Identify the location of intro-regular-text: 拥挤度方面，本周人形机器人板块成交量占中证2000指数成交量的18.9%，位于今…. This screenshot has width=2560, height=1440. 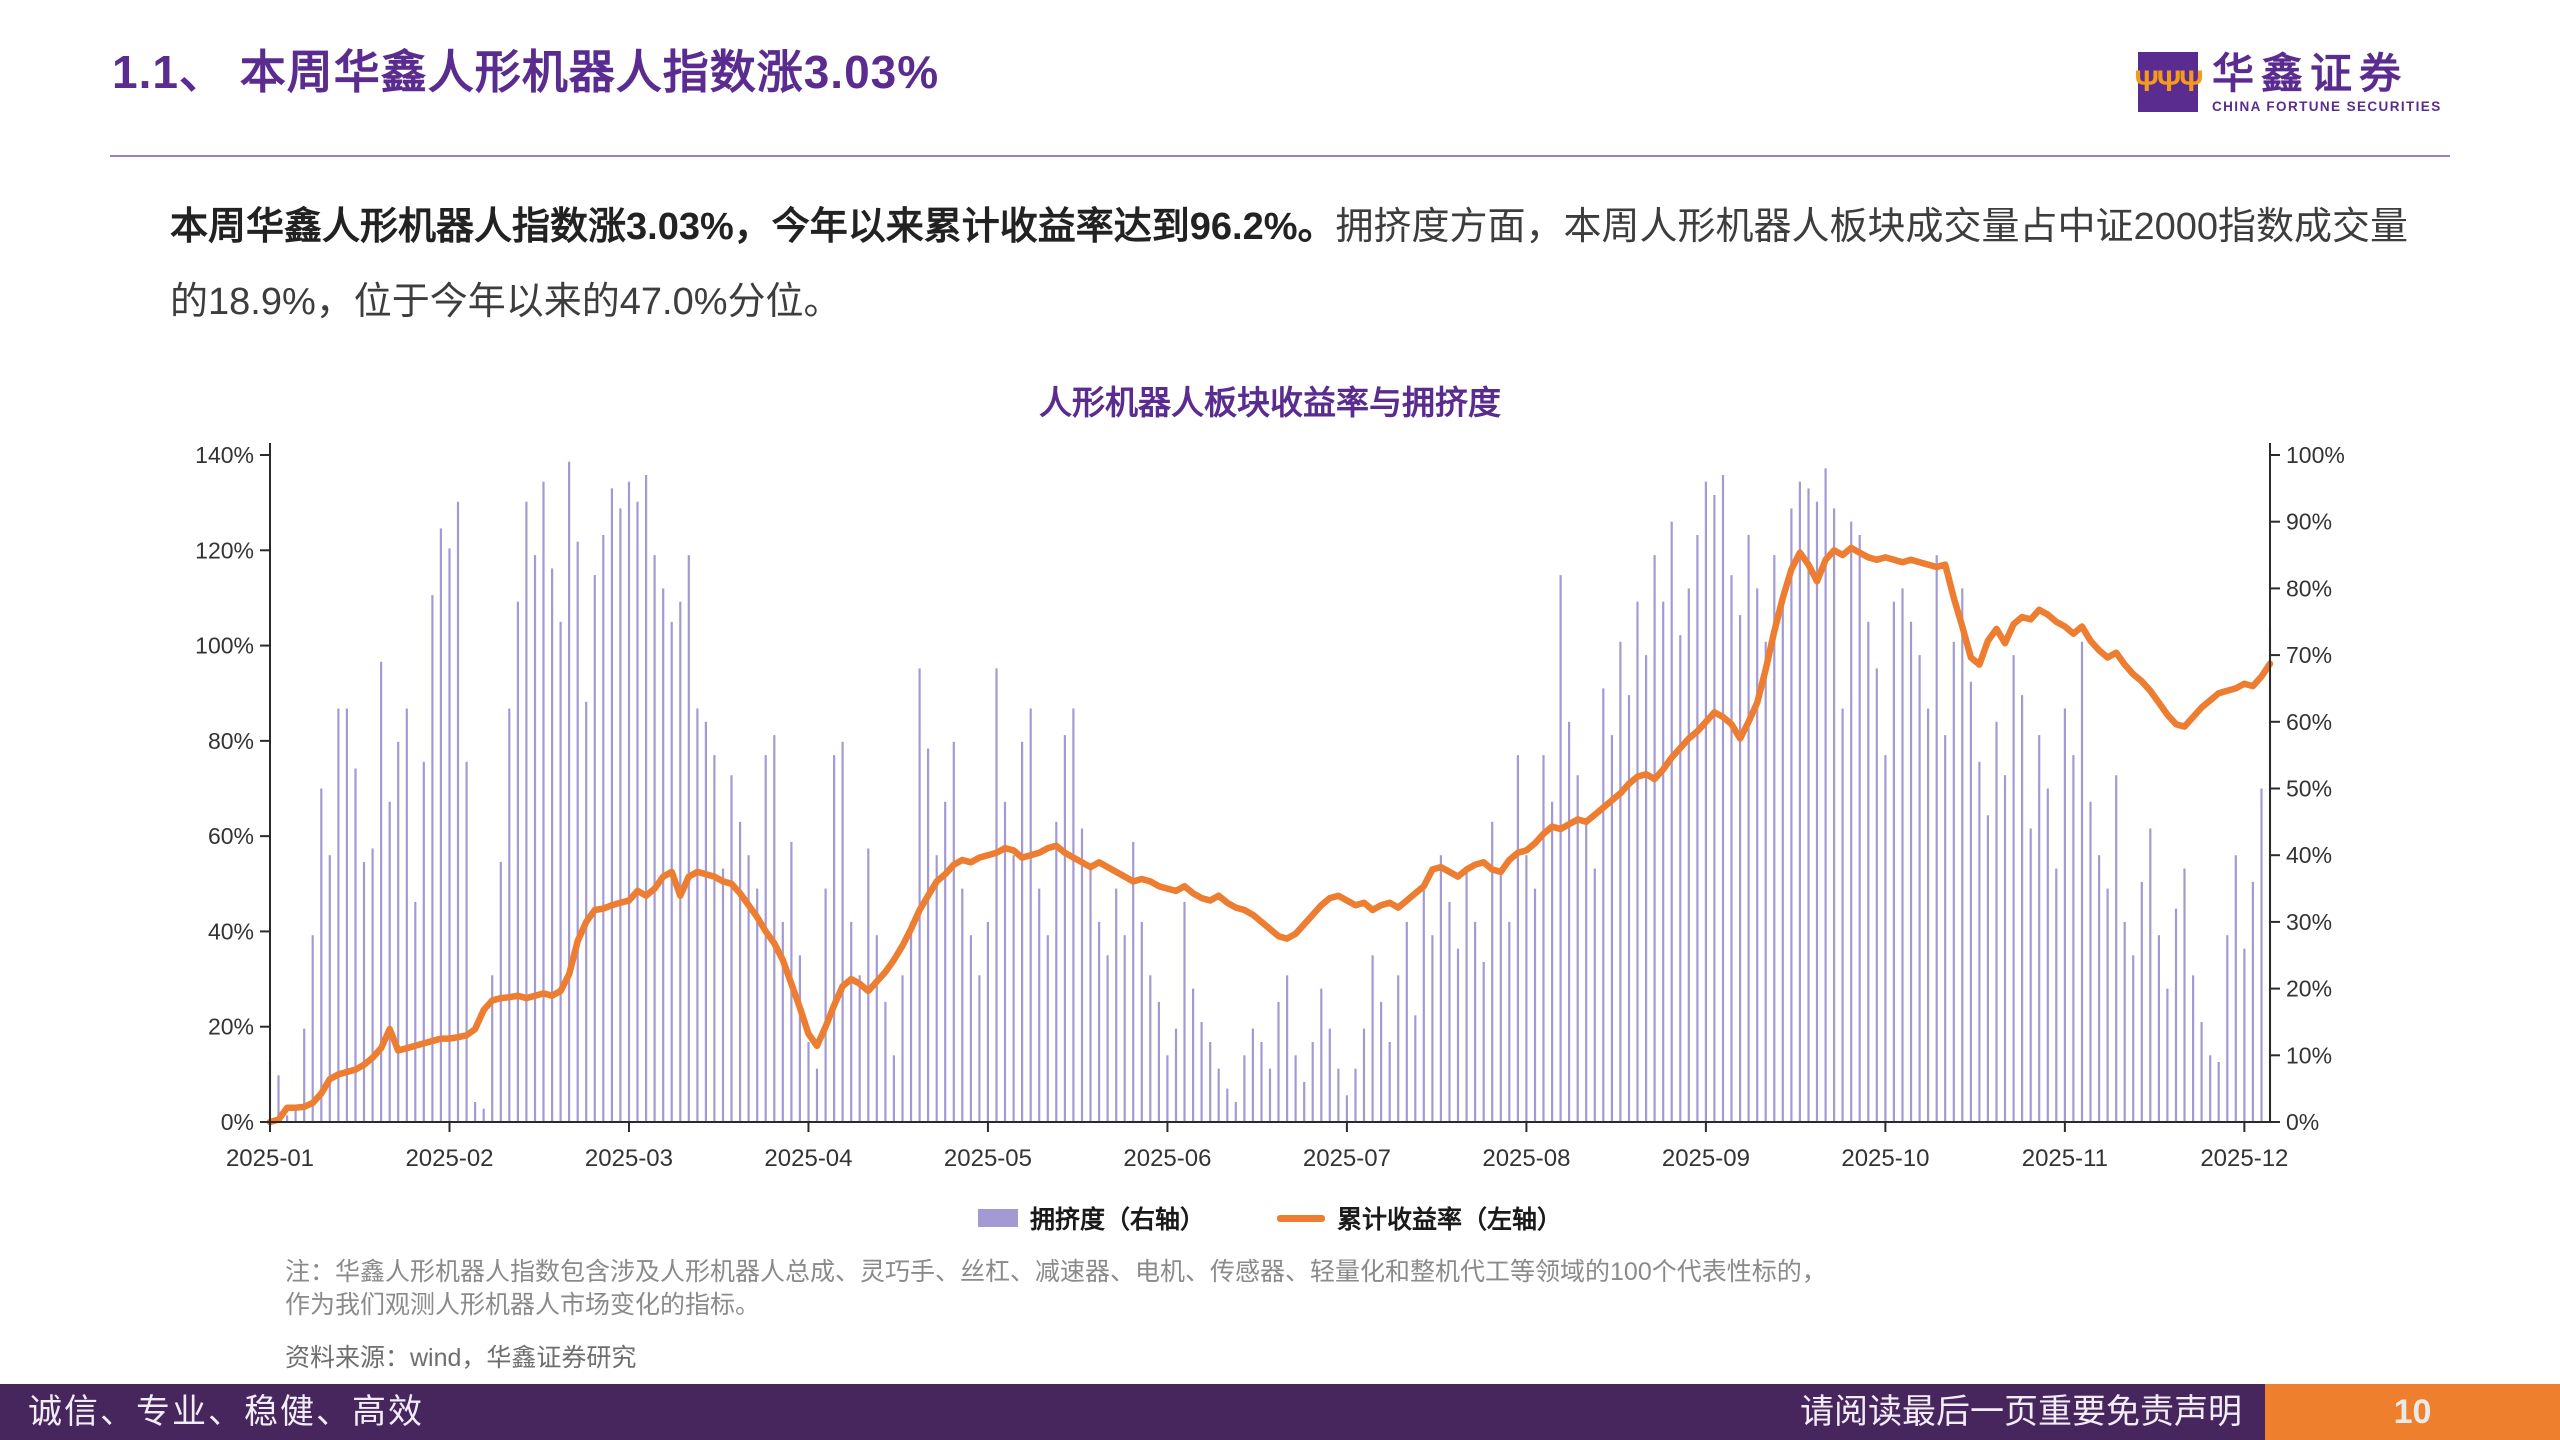
(1289, 264).